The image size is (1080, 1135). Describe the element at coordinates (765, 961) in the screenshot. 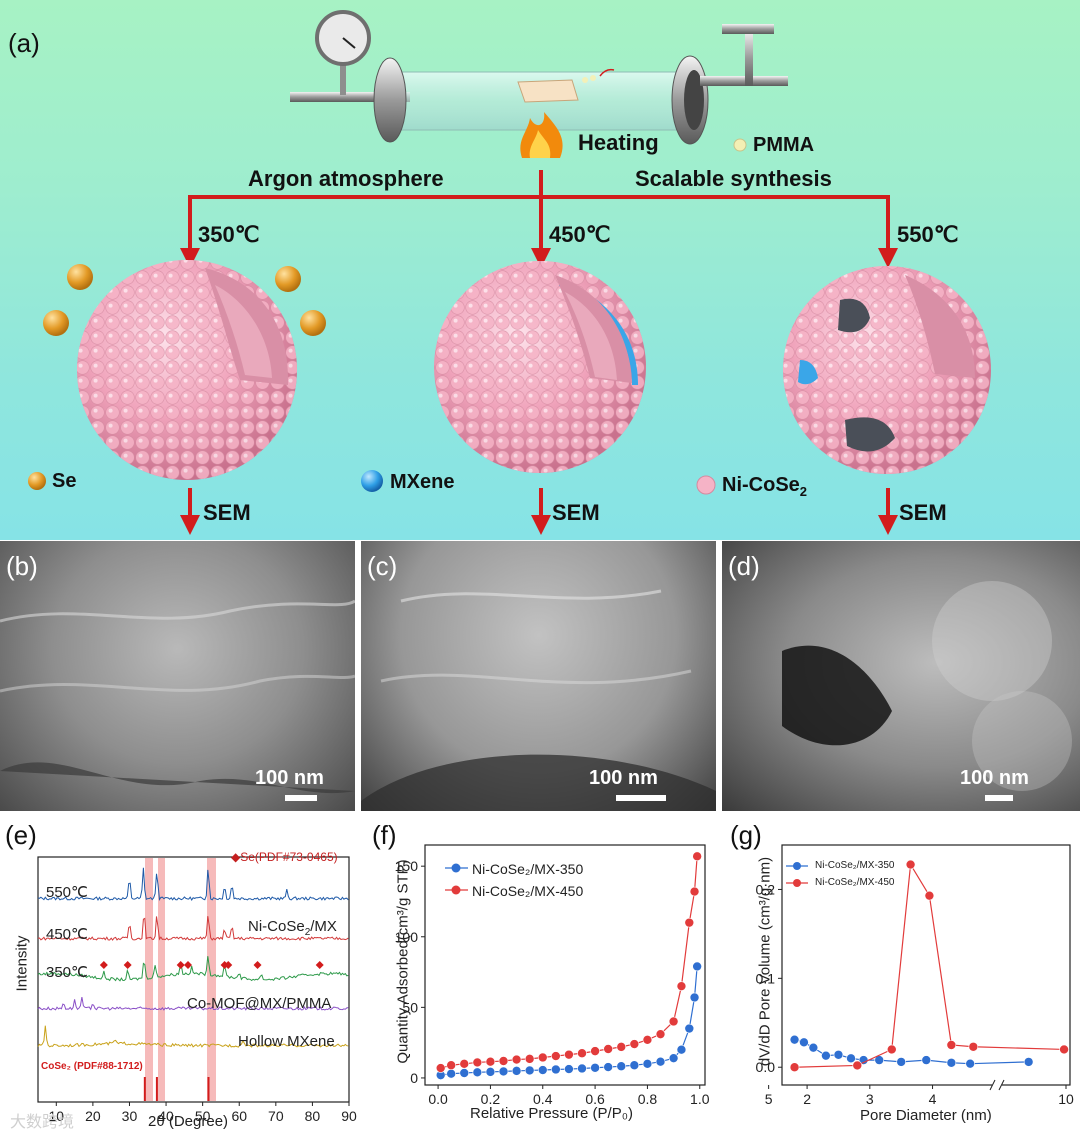

I see `pore-ylabel: dV/dD Pore Volume (cm³/g·nm)` at that location.